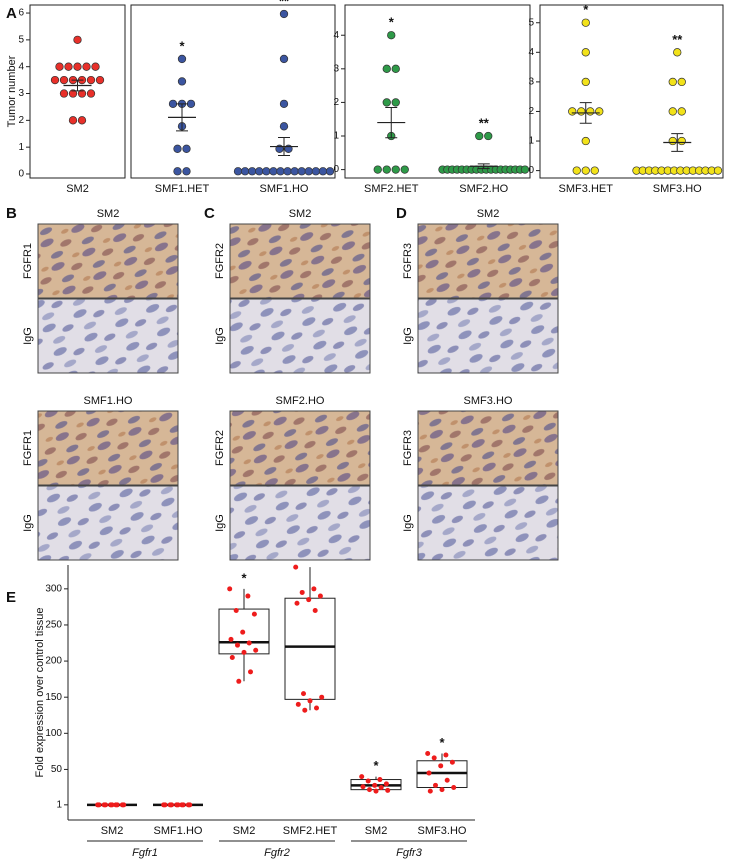 The image size is (733, 866). I want to click on y-tick-label: 0, so click(336, 169).